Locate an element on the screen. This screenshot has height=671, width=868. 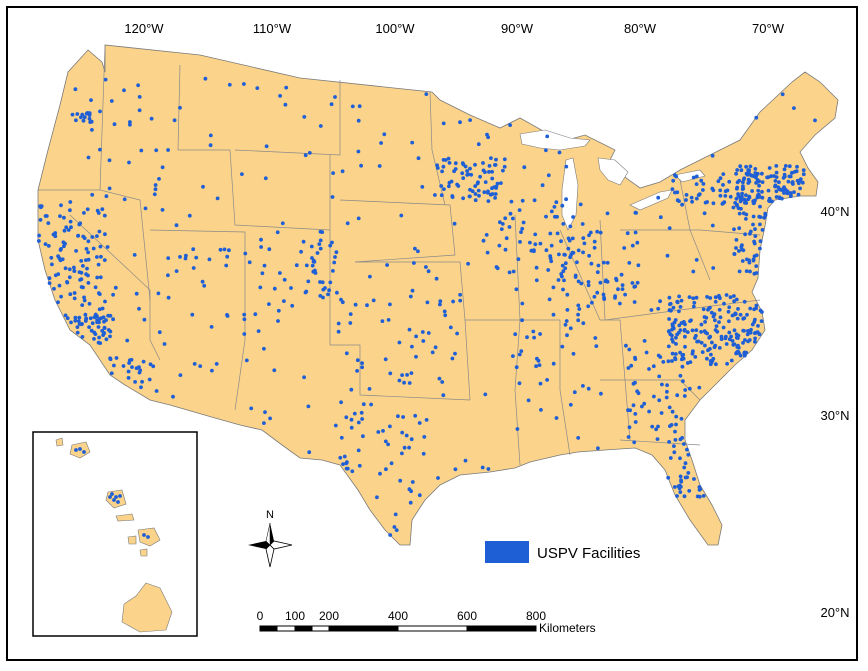
lake-huron is located at coordinates (613, 171).